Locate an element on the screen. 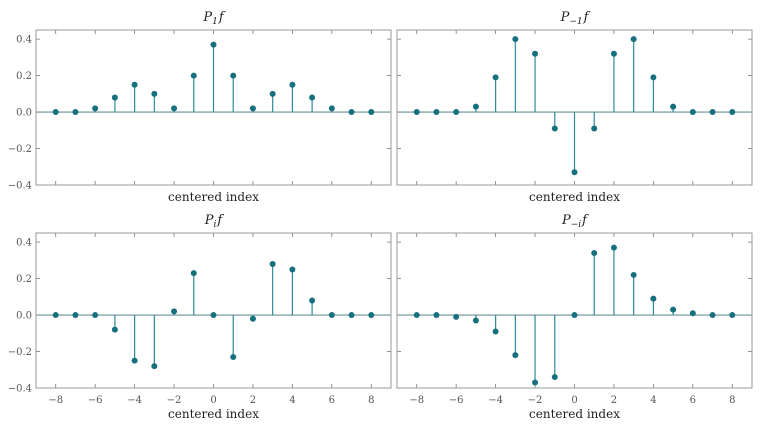  panel-title: Pif is located at coordinates (214, 221).